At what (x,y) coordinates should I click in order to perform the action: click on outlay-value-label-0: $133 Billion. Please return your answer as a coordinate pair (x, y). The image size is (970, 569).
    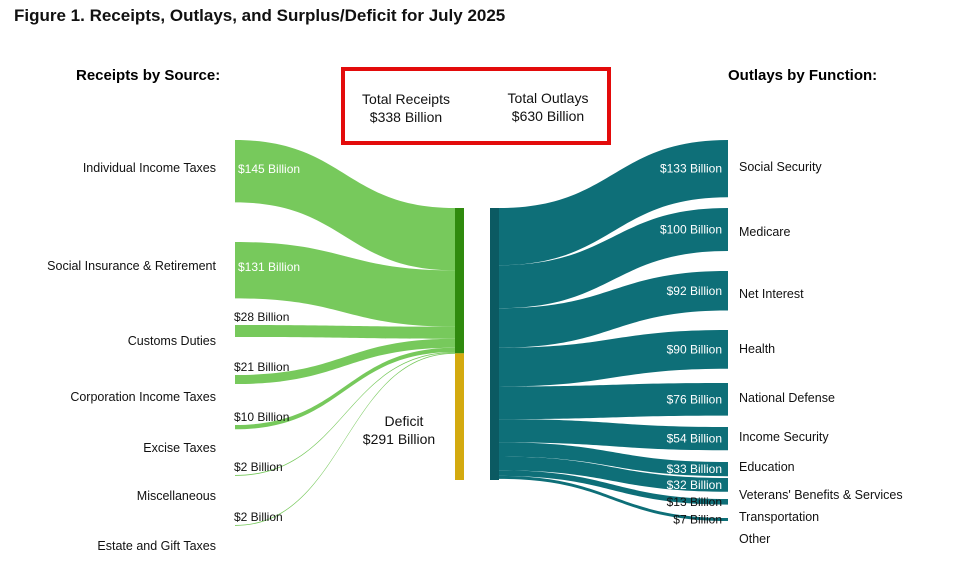
    Looking at the image, I should click on (691, 169).